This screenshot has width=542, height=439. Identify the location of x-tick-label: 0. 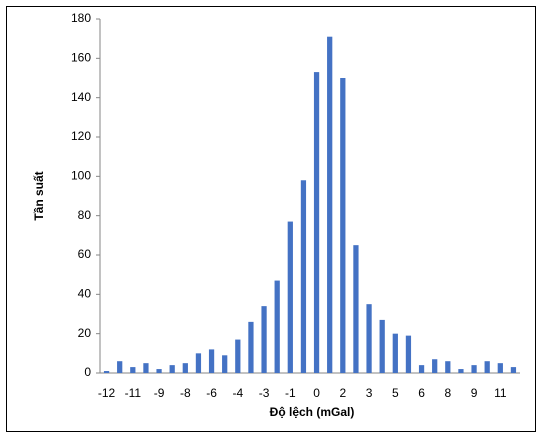
(316, 393).